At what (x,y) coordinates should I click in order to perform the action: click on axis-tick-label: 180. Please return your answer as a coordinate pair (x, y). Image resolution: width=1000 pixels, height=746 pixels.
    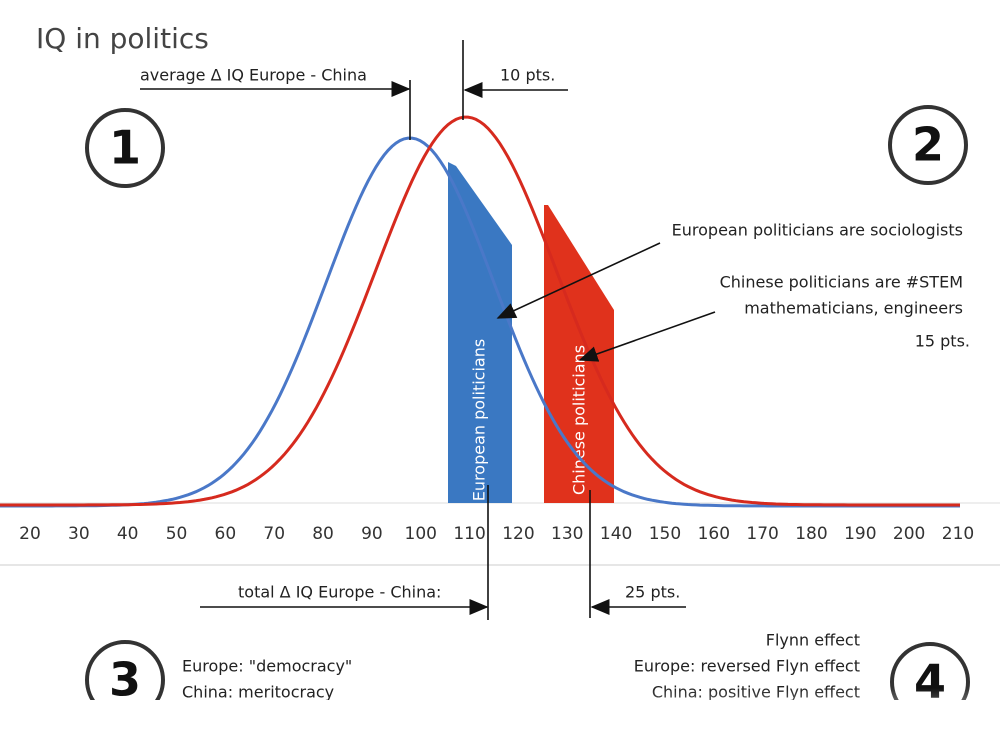
    Looking at the image, I should click on (811, 534).